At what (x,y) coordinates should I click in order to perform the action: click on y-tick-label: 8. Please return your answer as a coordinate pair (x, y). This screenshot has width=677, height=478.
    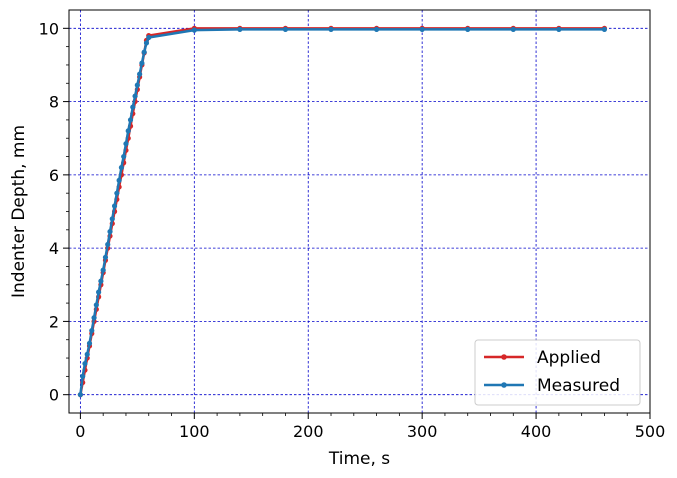
    Looking at the image, I should click on (54, 102).